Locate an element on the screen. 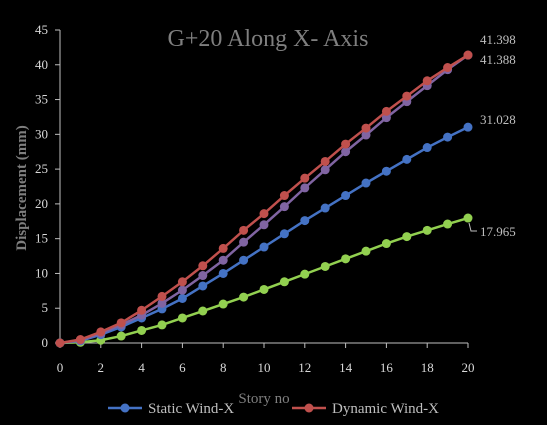 This screenshot has width=547, height=425. x-tick-label: 2 is located at coordinates (101, 367).